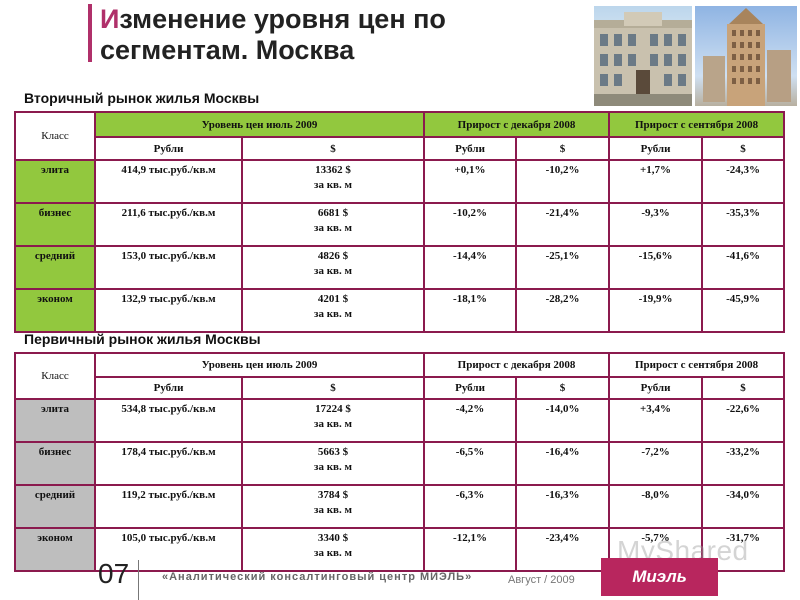 Image resolution: width=800 pixels, height=600 pixels. I want to click on price-usd-value: 5663 $, so click(333, 452).